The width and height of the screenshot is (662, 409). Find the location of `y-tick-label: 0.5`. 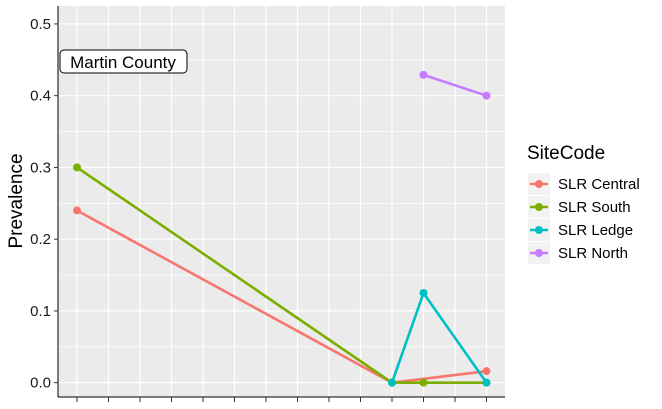

y-tick-label: 0.5 is located at coordinates (40, 24).